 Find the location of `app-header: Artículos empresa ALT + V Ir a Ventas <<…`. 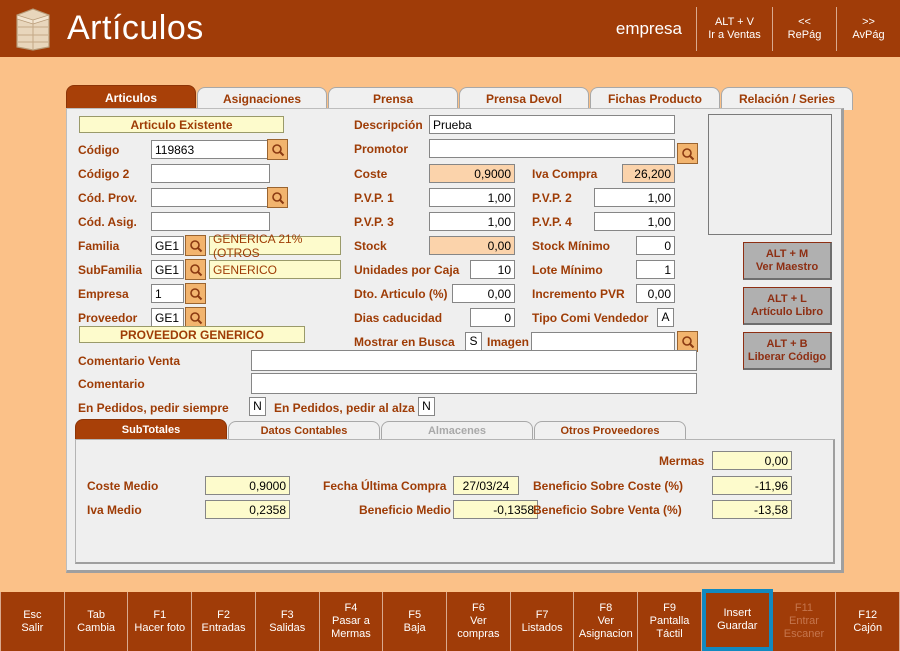

app-header: Artículos empresa ALT + V Ir a Ventas <<… is located at coordinates (450, 28).